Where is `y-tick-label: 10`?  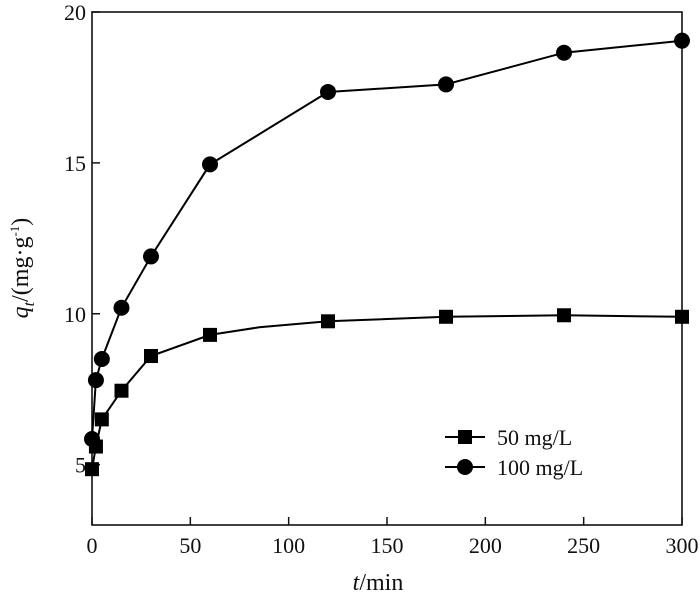
y-tick-label: 10 is located at coordinates (75, 314).